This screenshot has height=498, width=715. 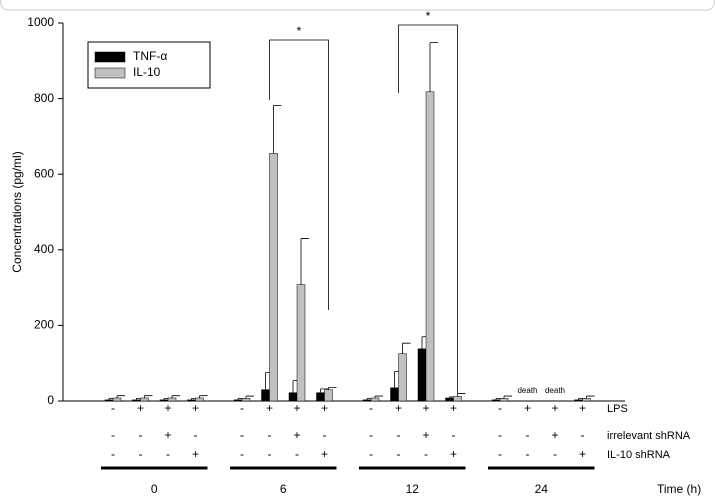 I want to click on frame, so click(x=357, y=5).